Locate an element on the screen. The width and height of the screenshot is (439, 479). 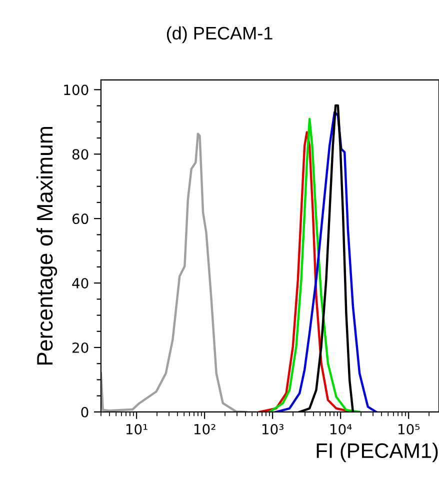
y-tick-label: 20 is located at coordinates (80, 347).